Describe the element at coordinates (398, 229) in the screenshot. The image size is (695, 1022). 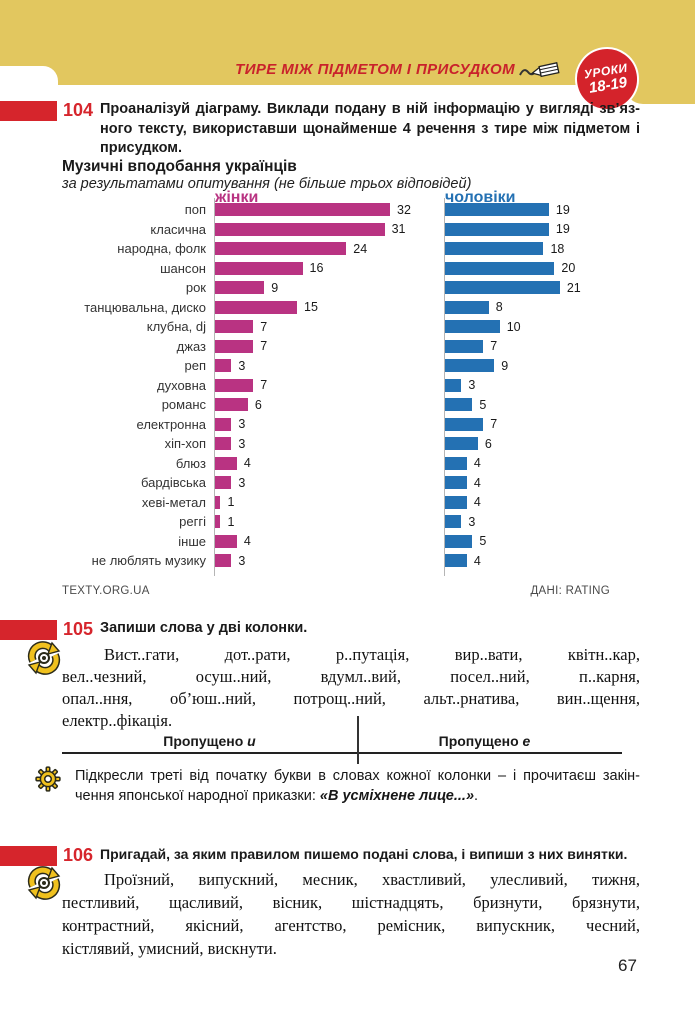
I see `bar-value: 31` at that location.